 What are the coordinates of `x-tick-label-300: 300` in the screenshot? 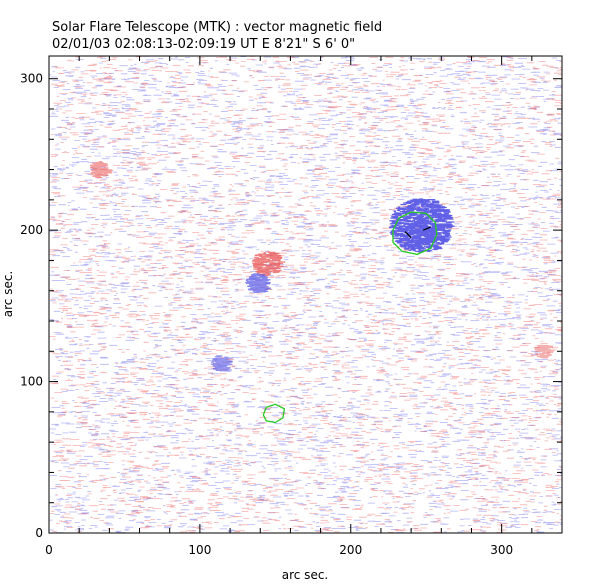 It's located at (501, 550).